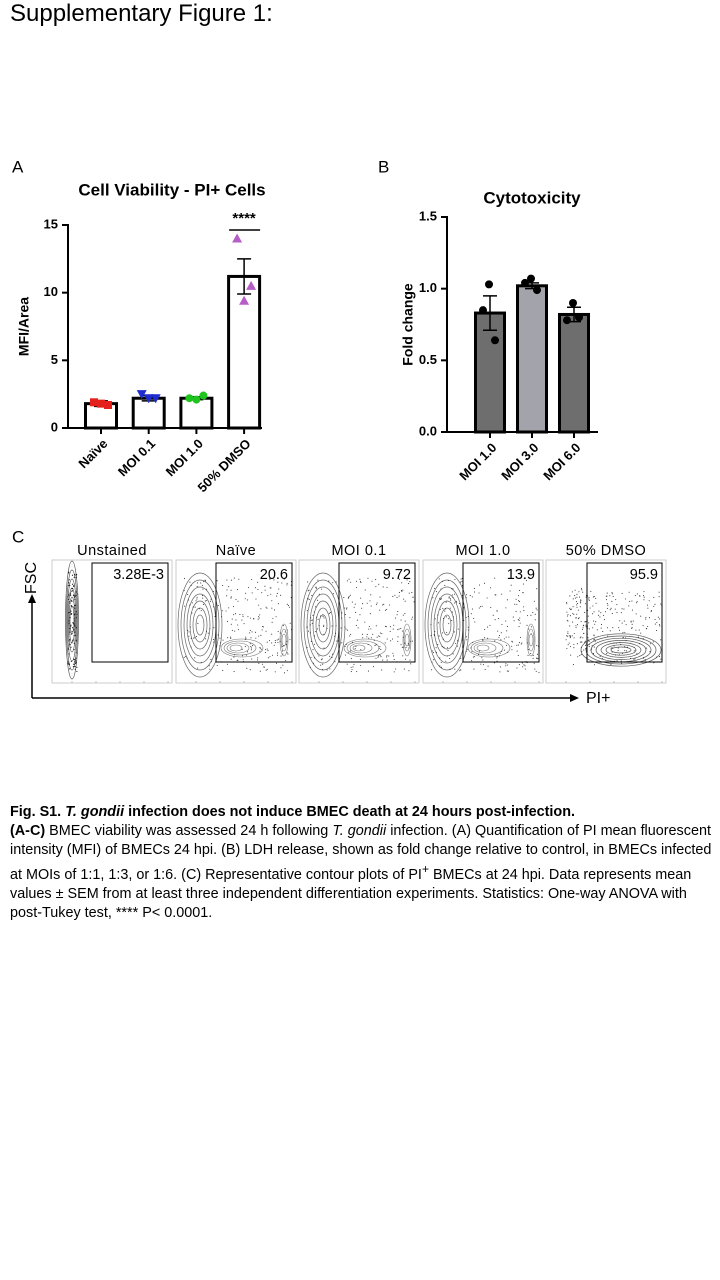 This screenshot has width=720, height=1280. I want to click on plot-title: Naïve, so click(236, 551).